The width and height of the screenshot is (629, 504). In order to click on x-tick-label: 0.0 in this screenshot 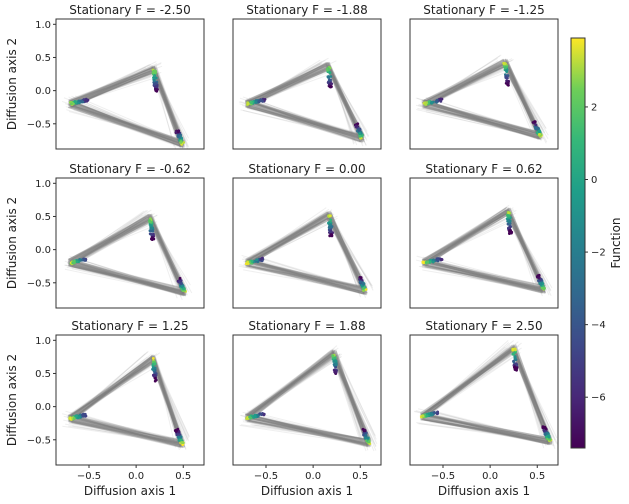, I will do `click(136, 476)`.